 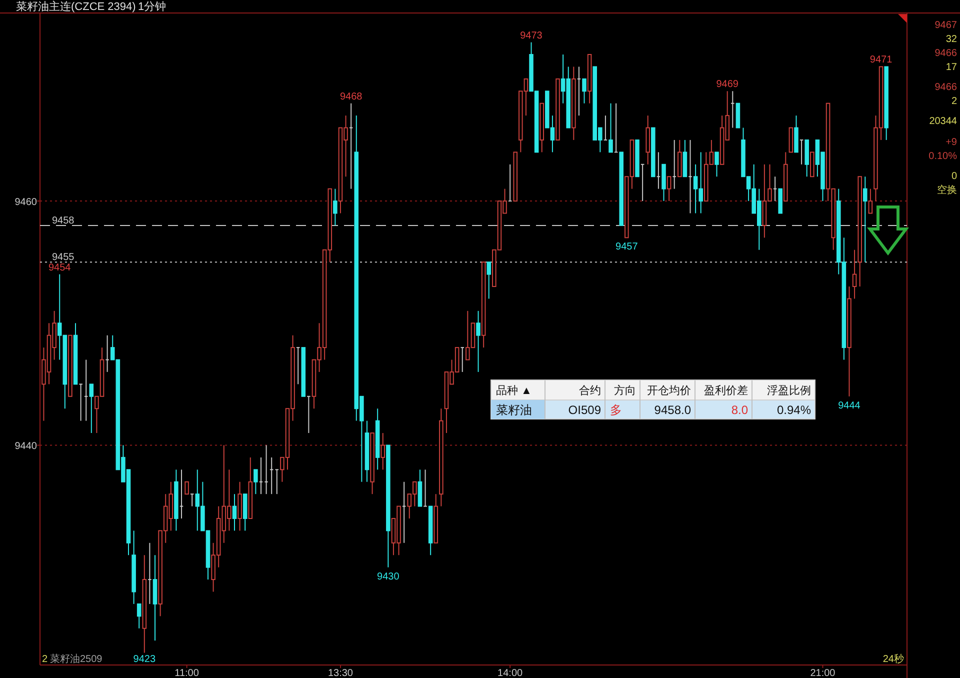 What do you see at coordinates (789, 390) in the screenshot?
I see `annotation: 浮盈比例` at bounding box center [789, 390].